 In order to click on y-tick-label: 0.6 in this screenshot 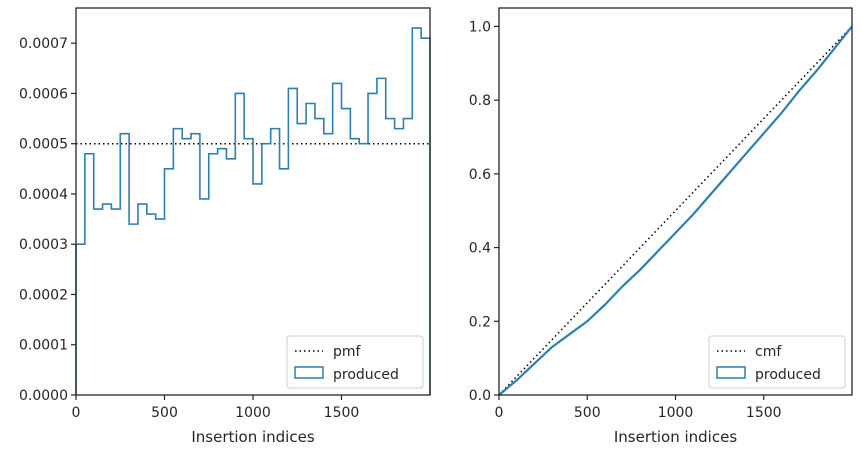, I will do `click(480, 175)`.